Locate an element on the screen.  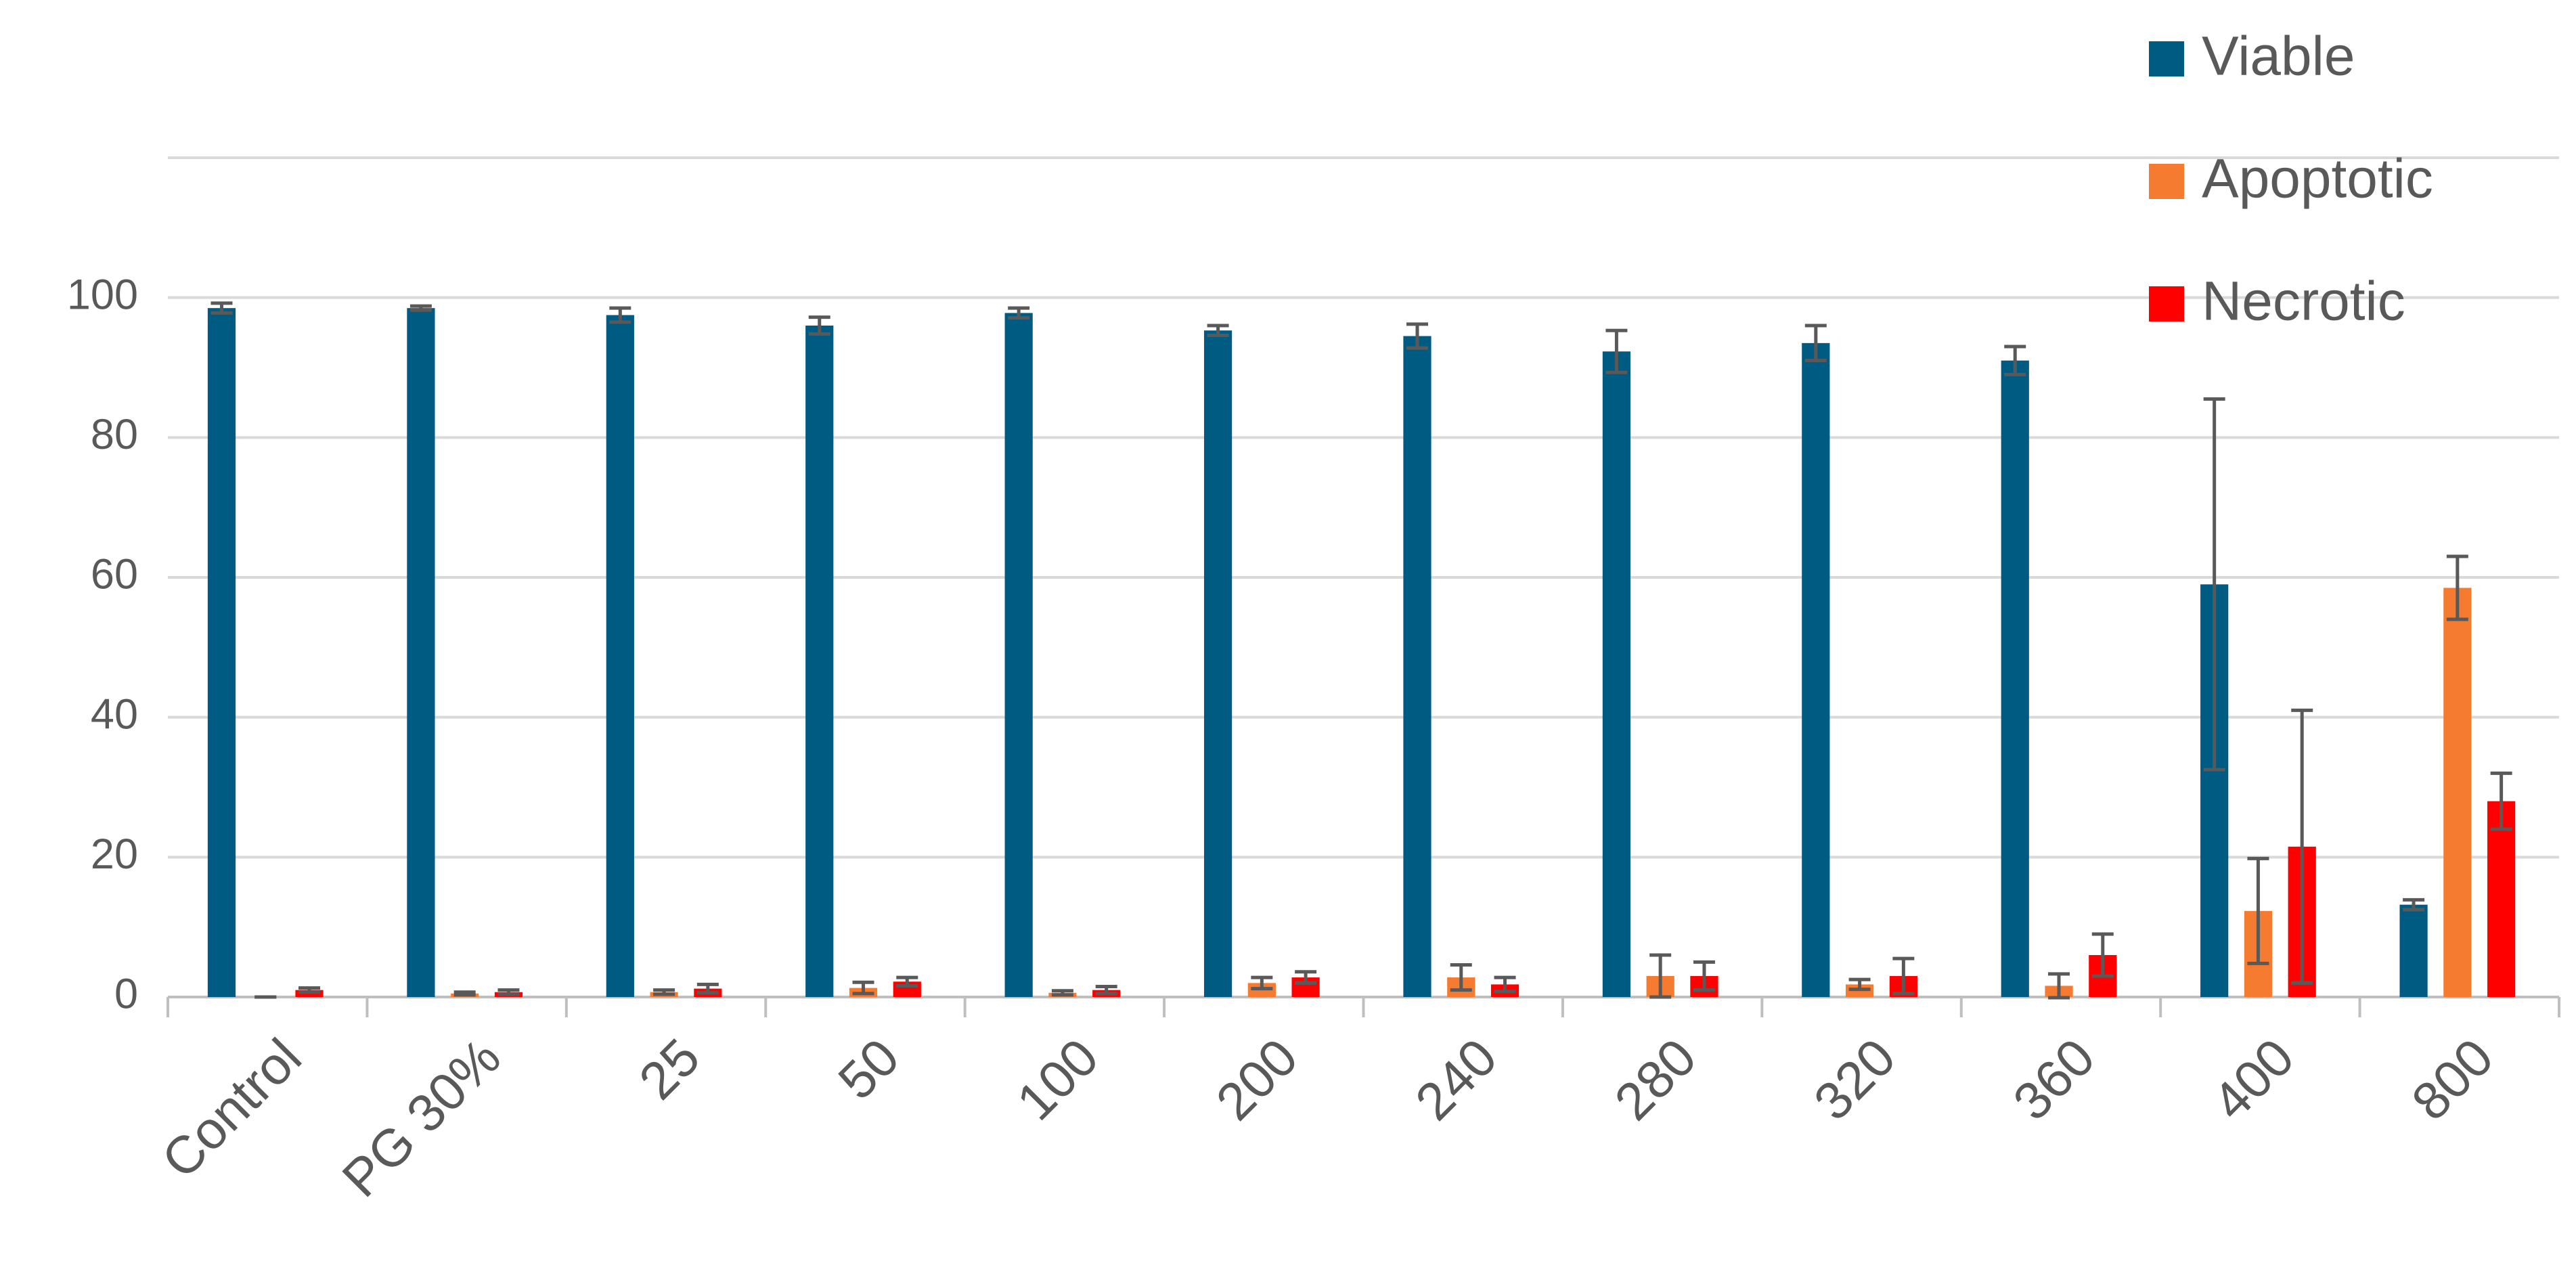
y-tick-label: 20 is located at coordinates (114, 855).